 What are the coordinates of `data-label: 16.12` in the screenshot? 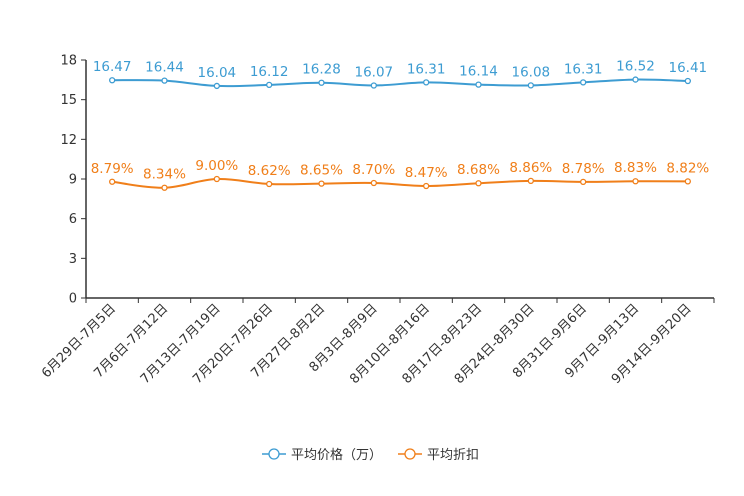 It's located at (269, 72).